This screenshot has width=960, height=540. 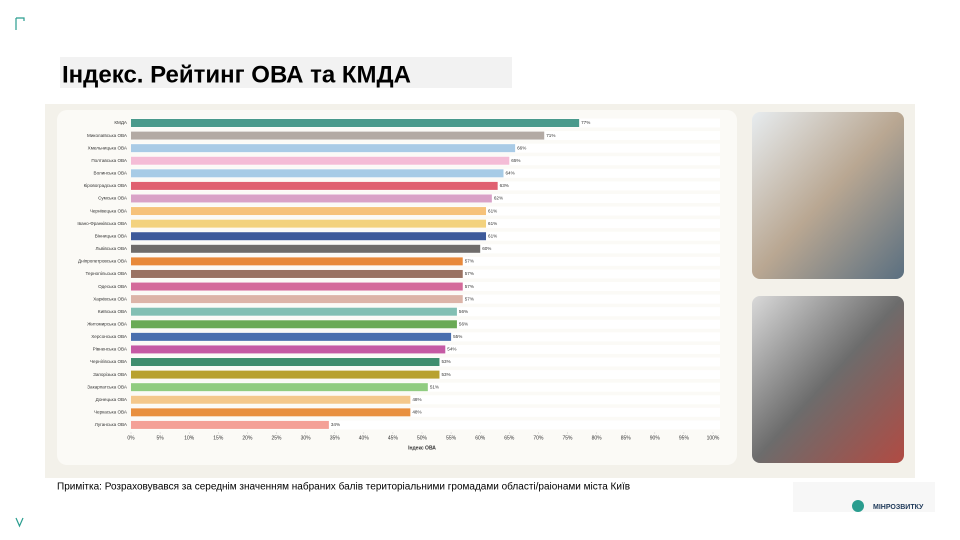 I want to click on x-tick-label: 75%, so click(x=567, y=438).